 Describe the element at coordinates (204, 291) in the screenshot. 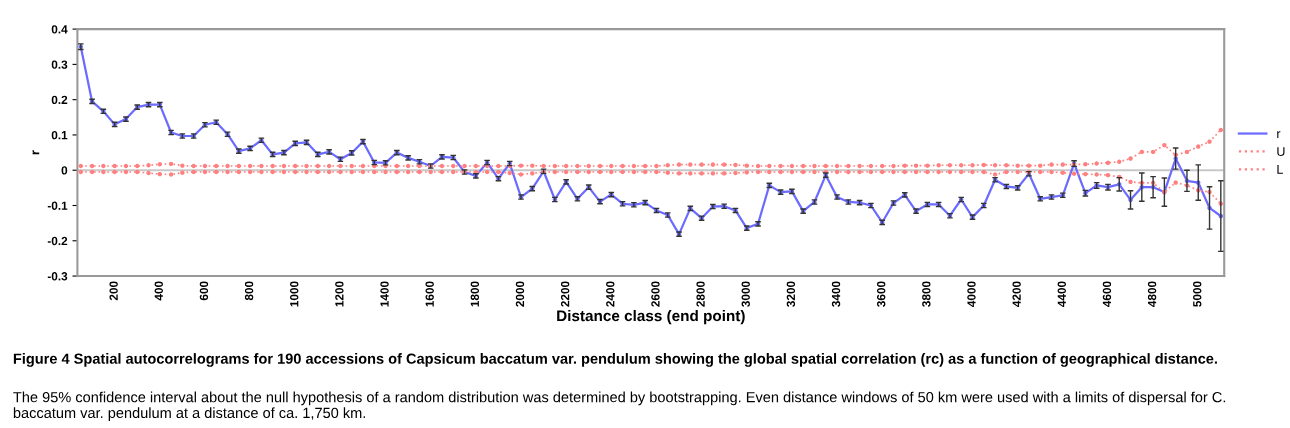

I see `x-tick-label: 600` at that location.